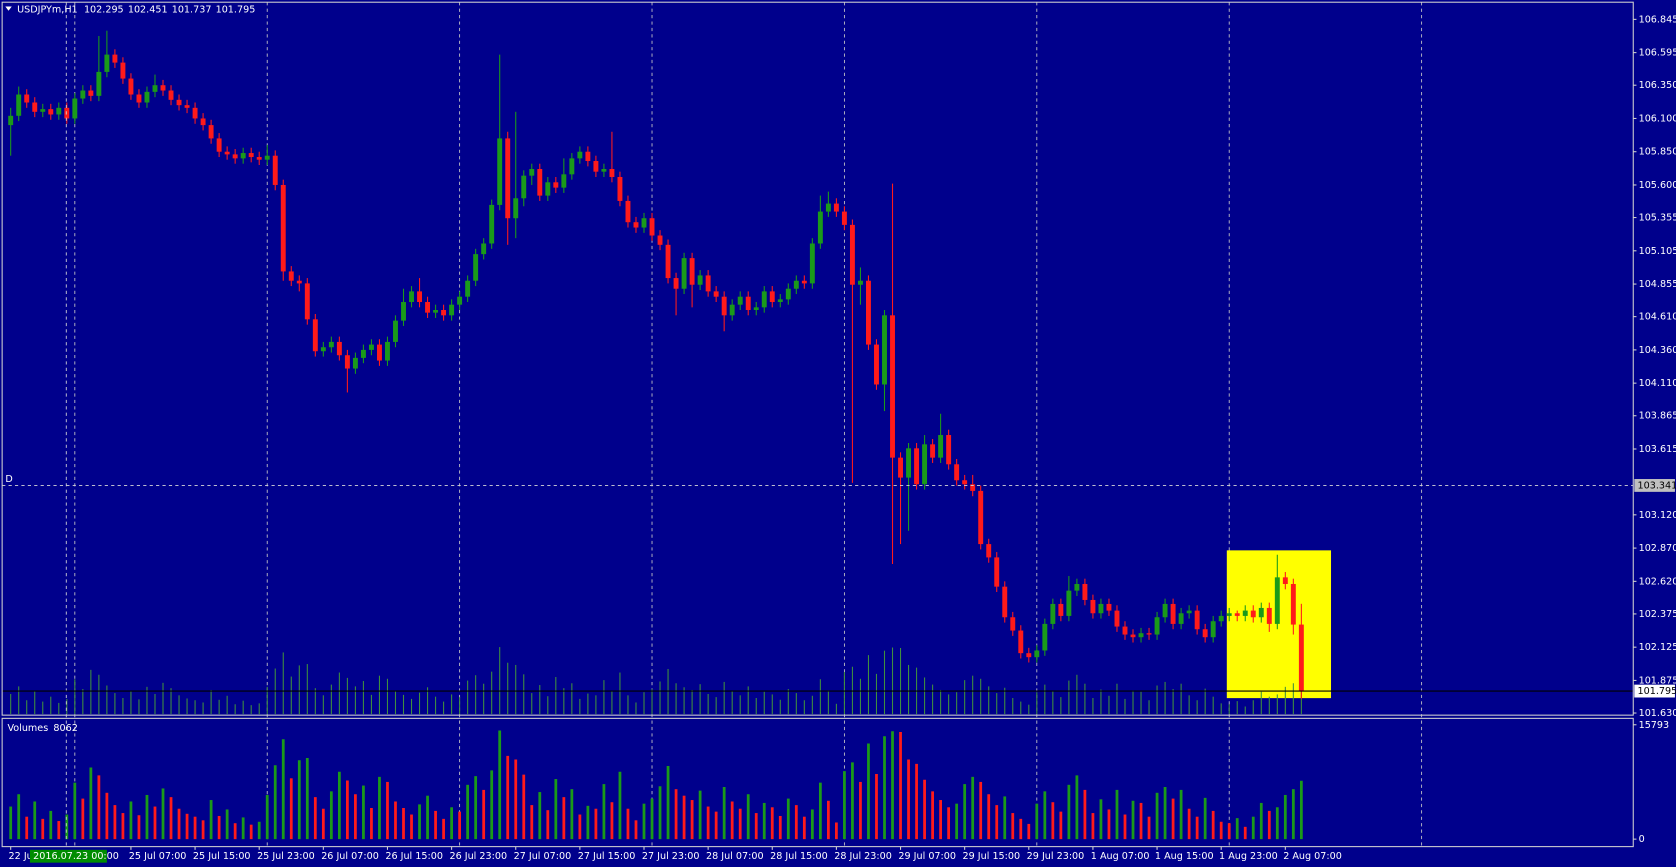 This screenshot has width=1676, height=867. Describe the element at coordinates (927, 856) in the screenshot. I see `x-tick-label: 29 Jul 07:00` at that location.